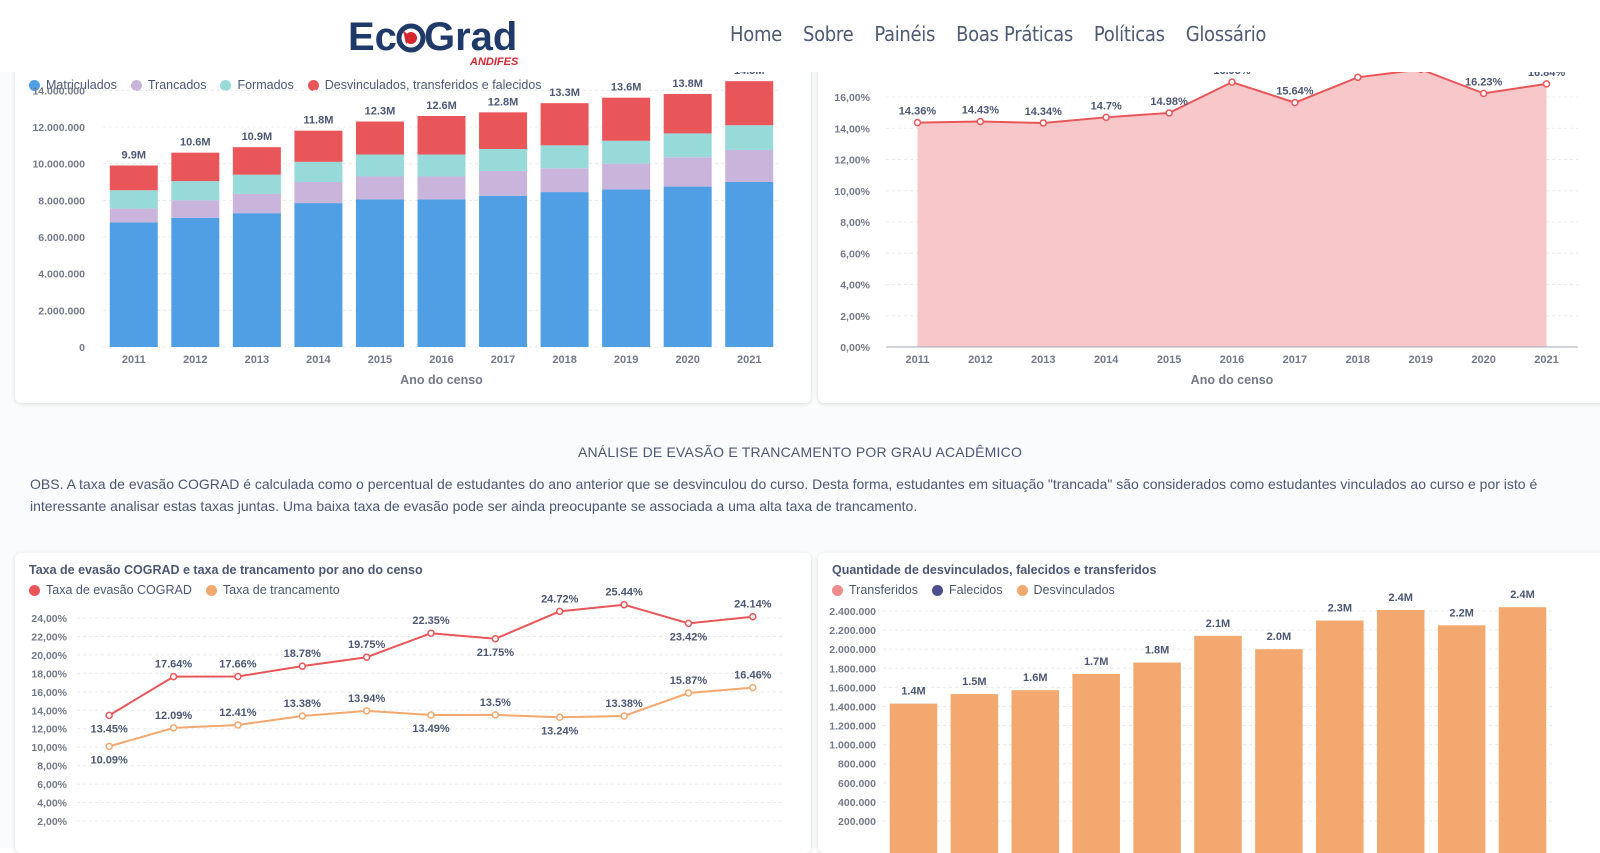 The width and height of the screenshot is (1600, 853). I want to click on x-tick-label: 2018, so click(1358, 360).